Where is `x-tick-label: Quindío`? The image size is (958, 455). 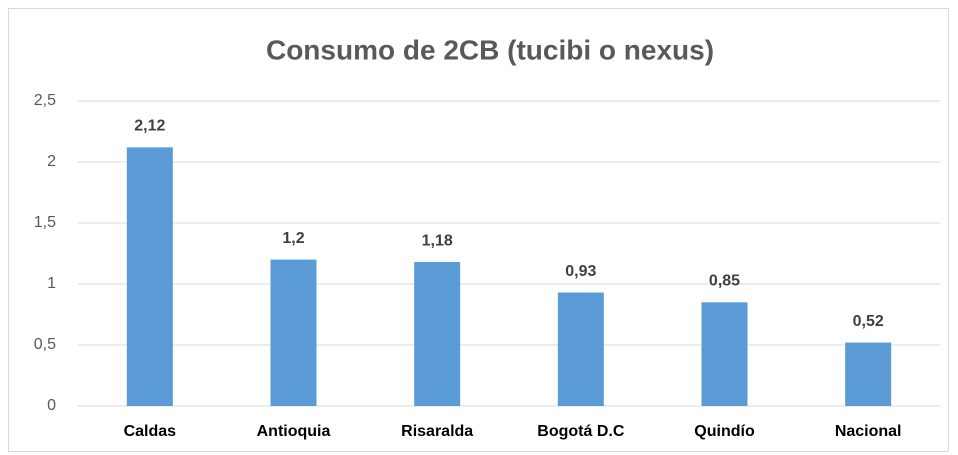
x-tick-label: Quindío is located at coordinates (724, 431).